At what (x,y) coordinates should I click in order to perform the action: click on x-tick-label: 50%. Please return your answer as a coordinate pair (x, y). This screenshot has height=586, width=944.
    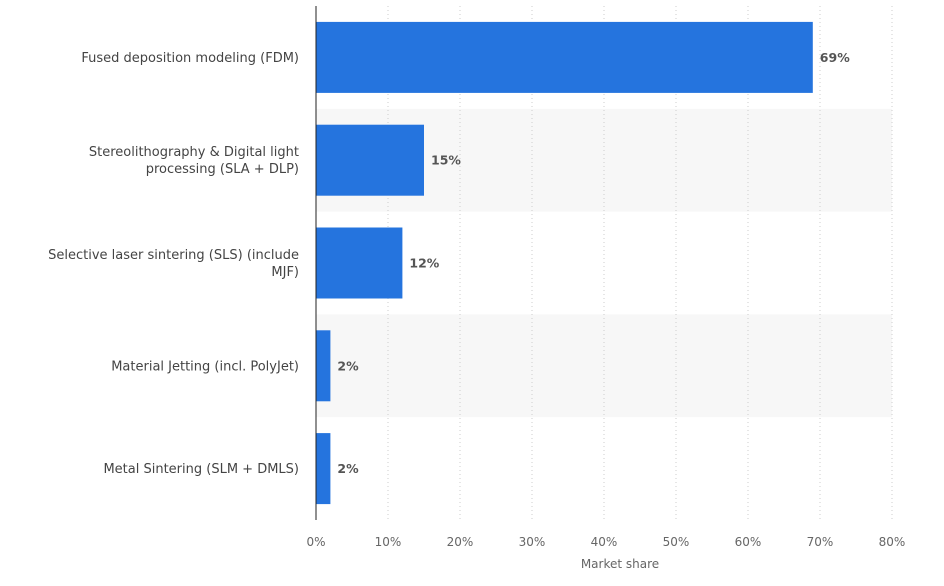
    Looking at the image, I should click on (676, 542).